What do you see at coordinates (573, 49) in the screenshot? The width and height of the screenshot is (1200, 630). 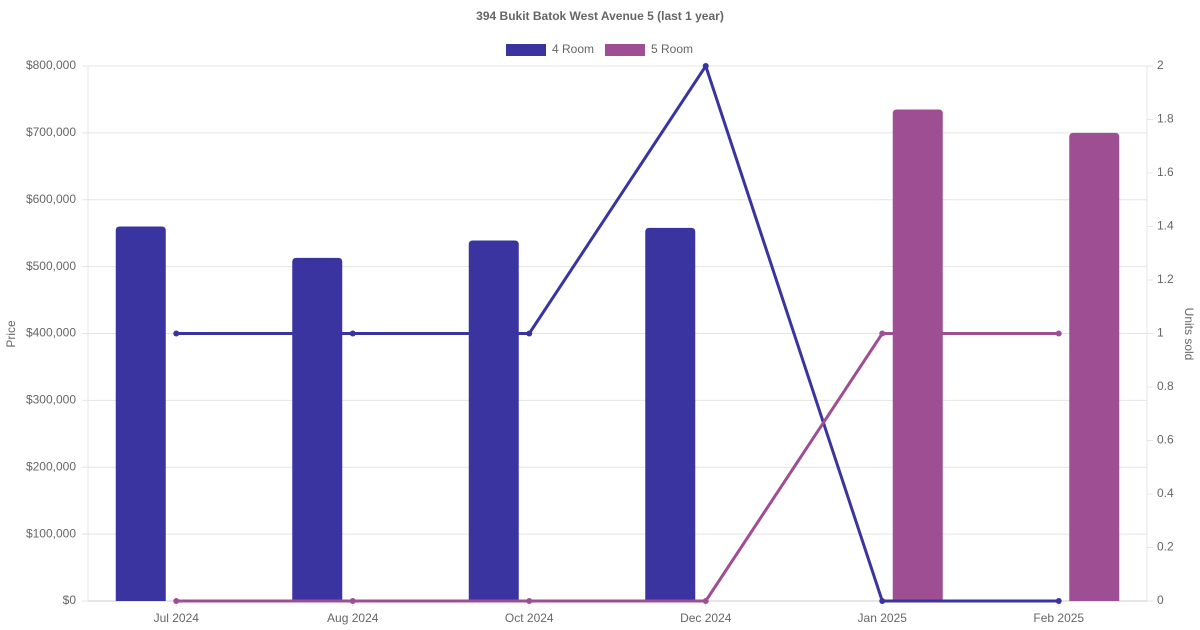 I see `legend-label: 4 Room` at bounding box center [573, 49].